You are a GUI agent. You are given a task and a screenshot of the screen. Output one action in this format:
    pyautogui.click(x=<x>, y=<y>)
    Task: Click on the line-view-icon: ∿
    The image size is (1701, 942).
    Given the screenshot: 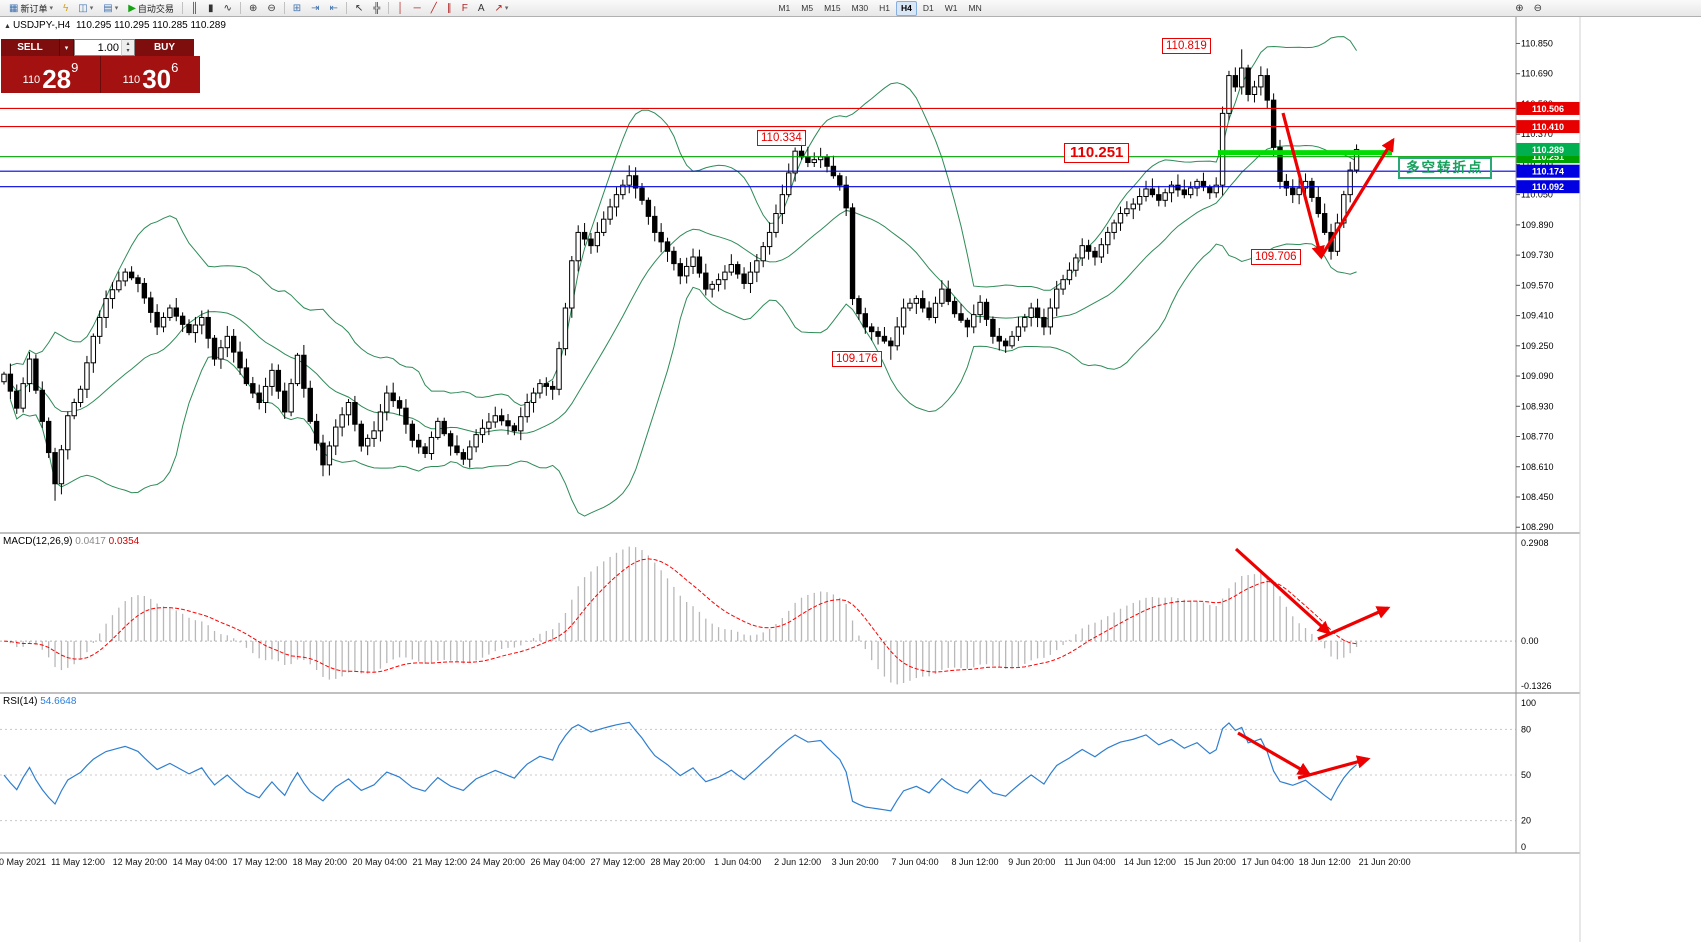 What is the action you would take?
    pyautogui.click(x=227, y=8)
    